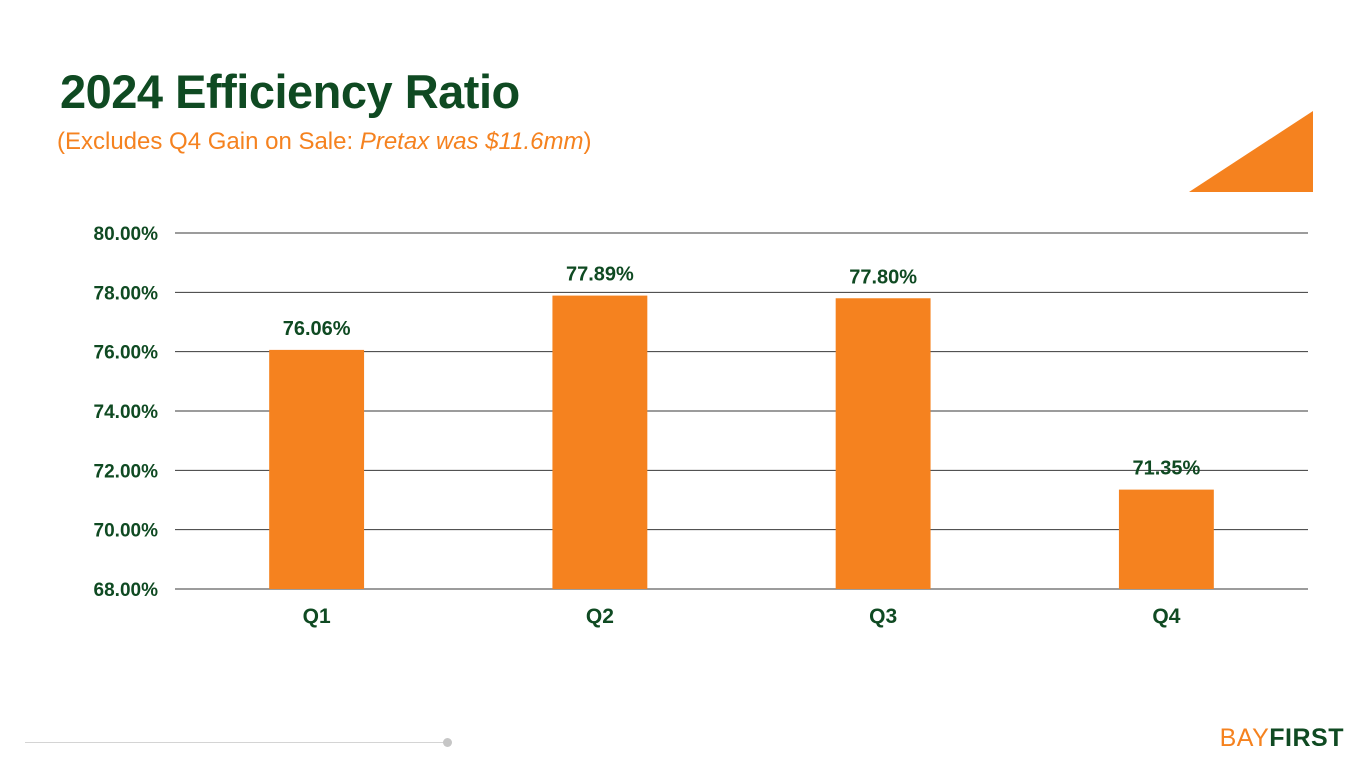 This screenshot has height=768, width=1365. Describe the element at coordinates (317, 329) in the screenshot. I see `data-label: 76.06%` at that location.